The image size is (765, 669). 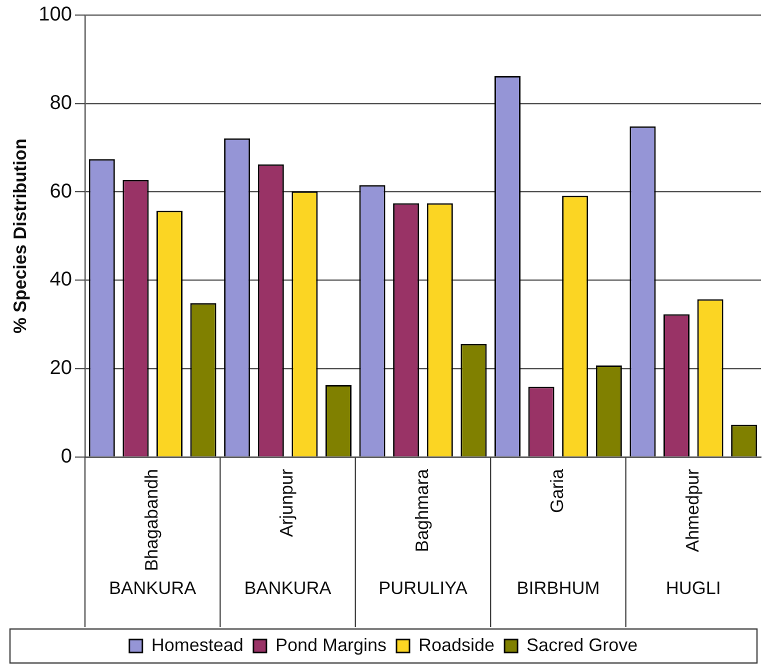 What do you see at coordinates (558, 588) in the screenshot?
I see `text: BIRBHUM` at bounding box center [558, 588].